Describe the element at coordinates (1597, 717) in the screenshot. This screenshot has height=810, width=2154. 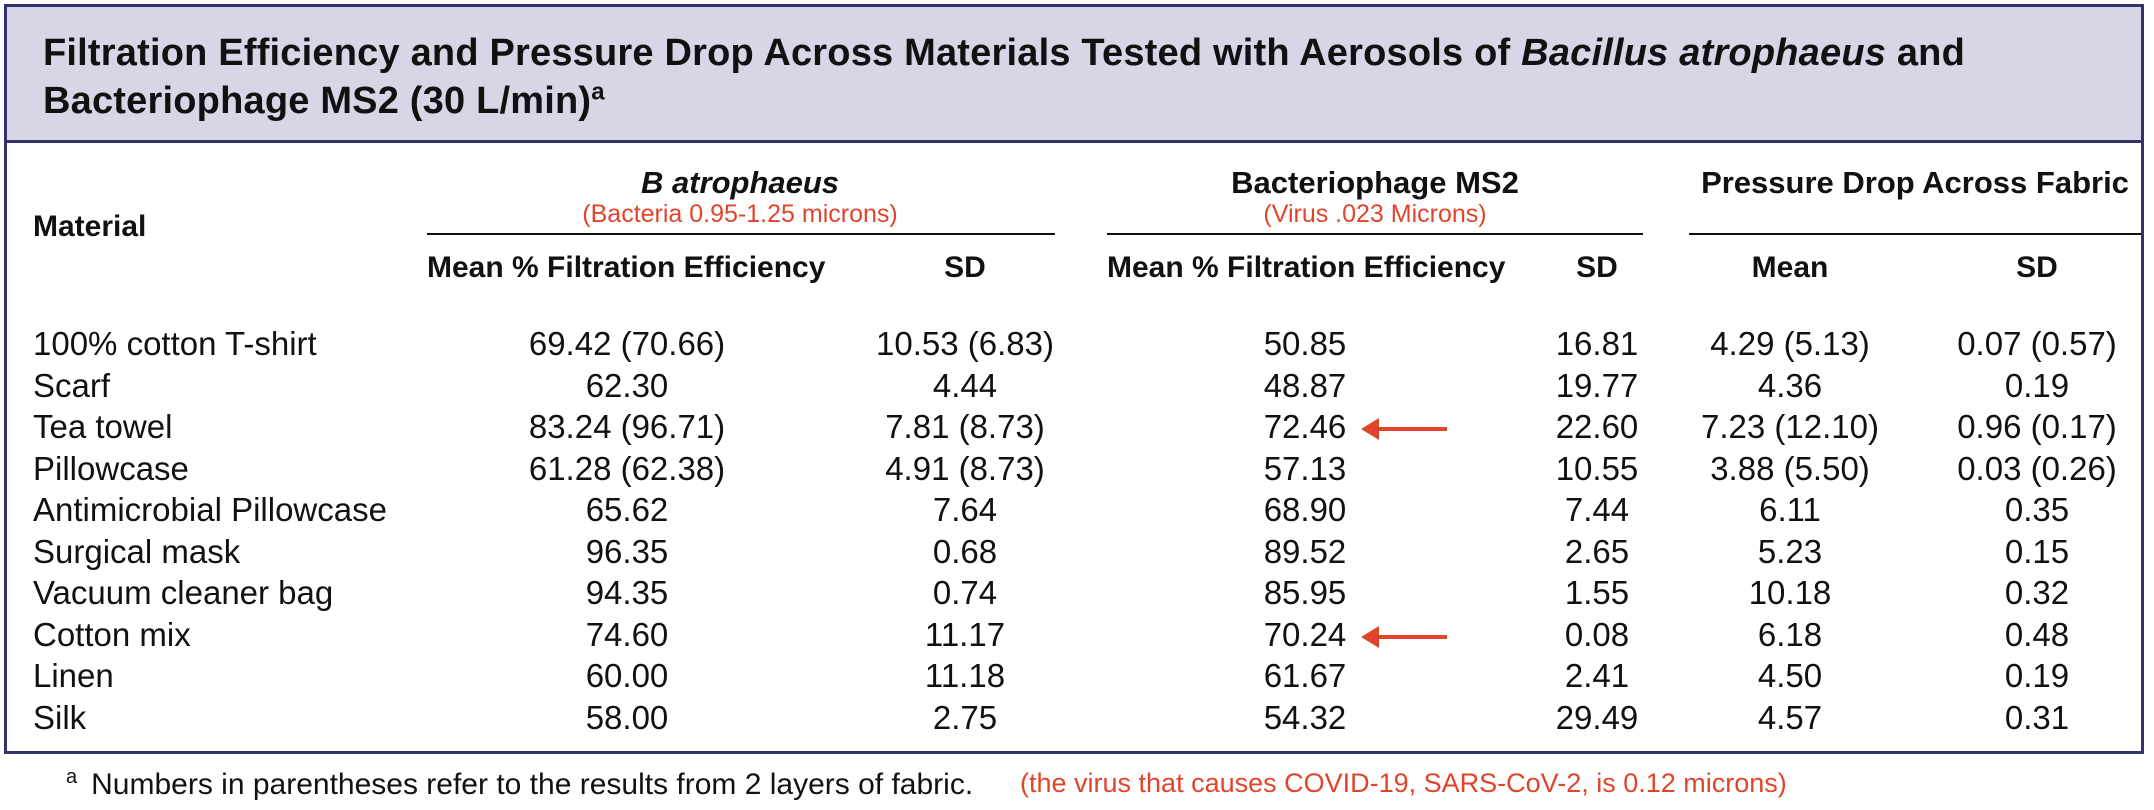
I see `cell-ms2-sd: 29.49` at that location.